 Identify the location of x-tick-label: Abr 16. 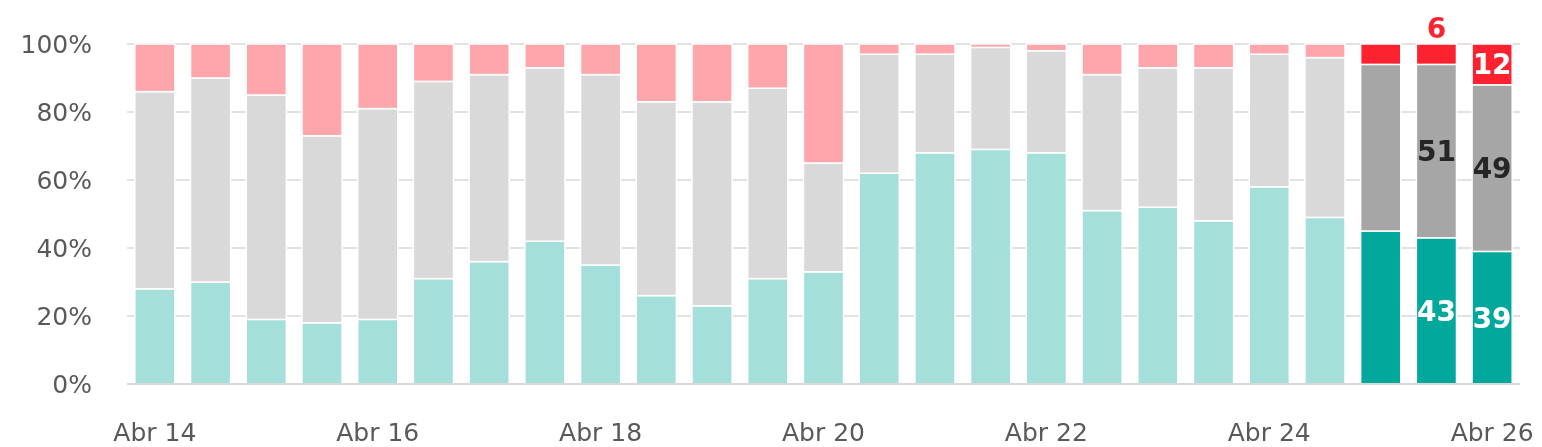
(378, 432).